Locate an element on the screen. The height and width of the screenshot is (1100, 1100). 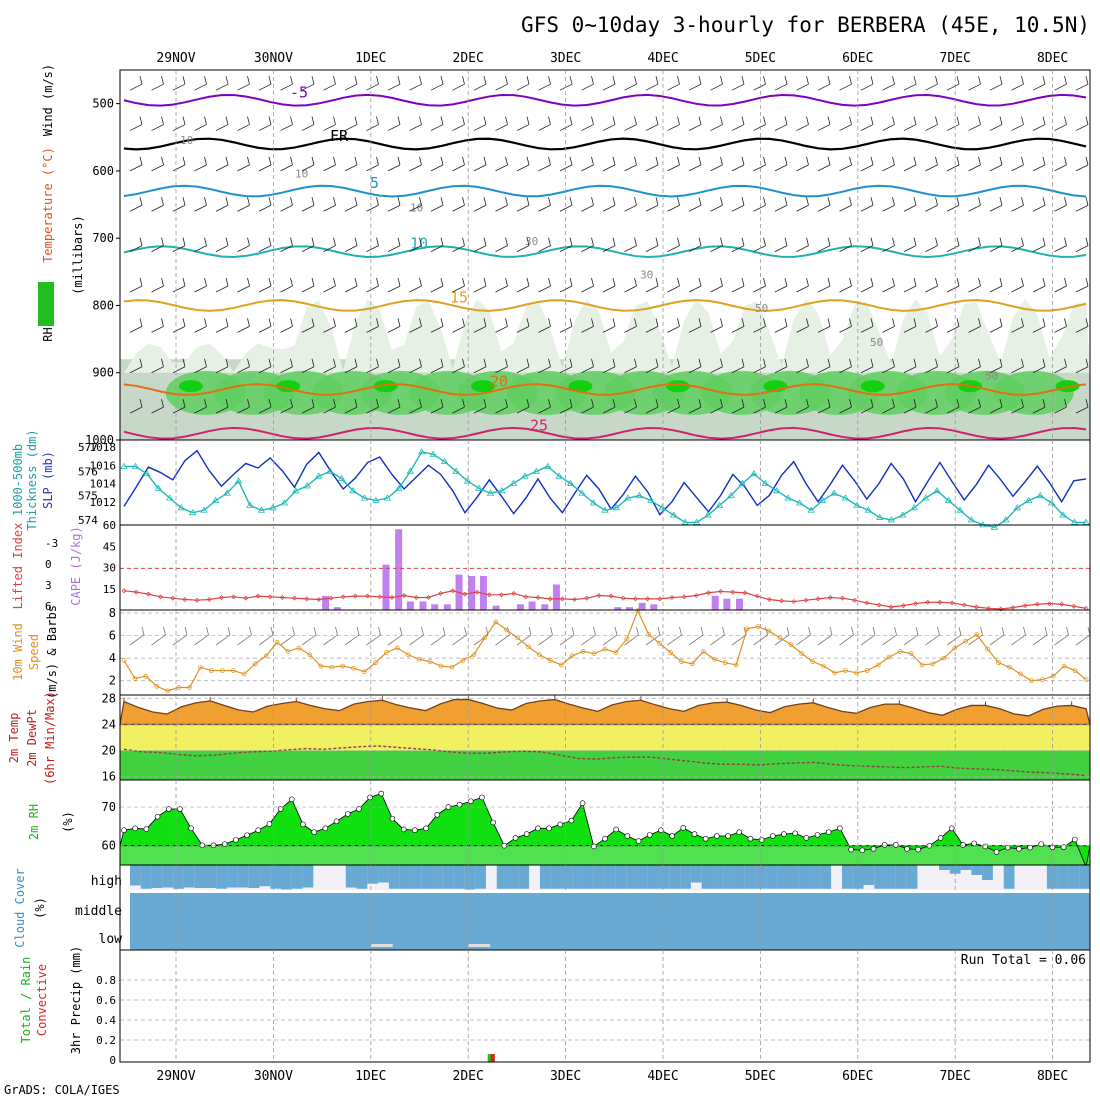
temperature-line is located at coordinates (605, 389).